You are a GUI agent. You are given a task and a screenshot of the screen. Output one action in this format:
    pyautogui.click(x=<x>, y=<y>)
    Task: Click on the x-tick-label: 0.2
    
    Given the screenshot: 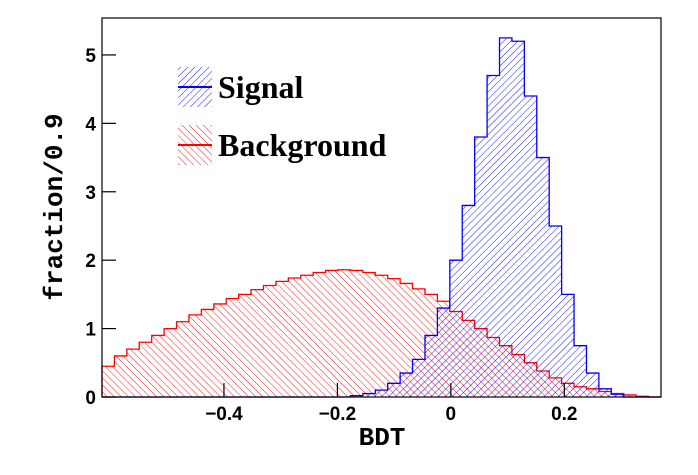 What is the action you would take?
    pyautogui.click(x=564, y=414)
    